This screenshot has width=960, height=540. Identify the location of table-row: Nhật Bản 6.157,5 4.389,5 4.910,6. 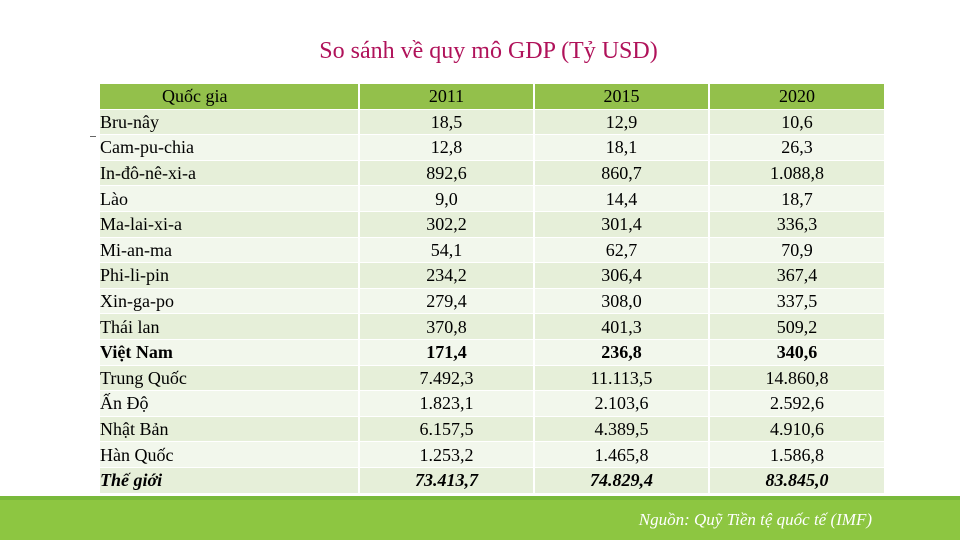
(492, 429).